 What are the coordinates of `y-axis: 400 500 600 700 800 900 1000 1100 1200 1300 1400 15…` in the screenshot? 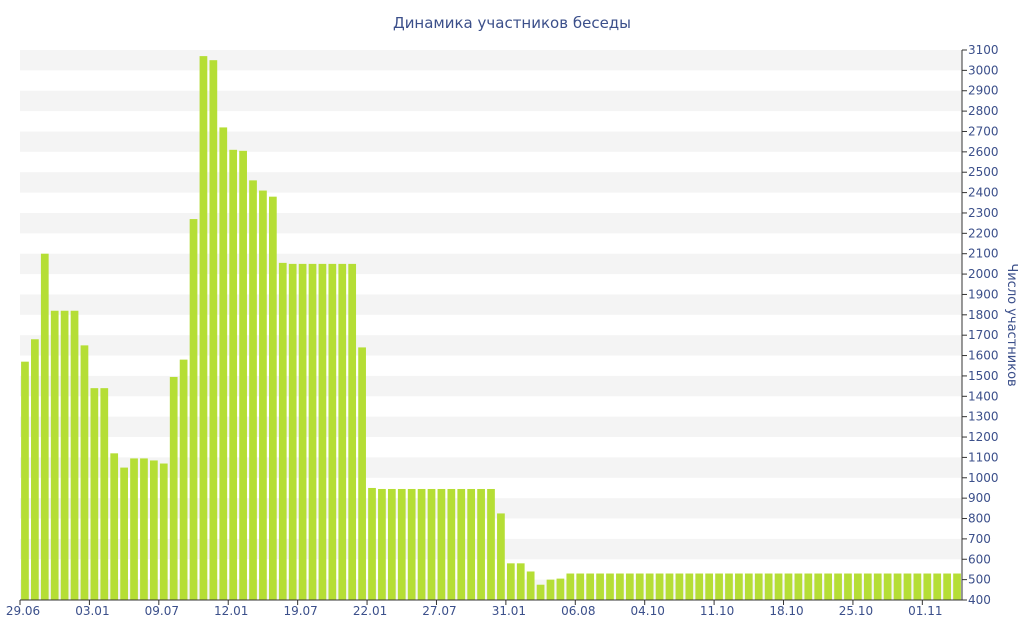 It's located at (980, 325).